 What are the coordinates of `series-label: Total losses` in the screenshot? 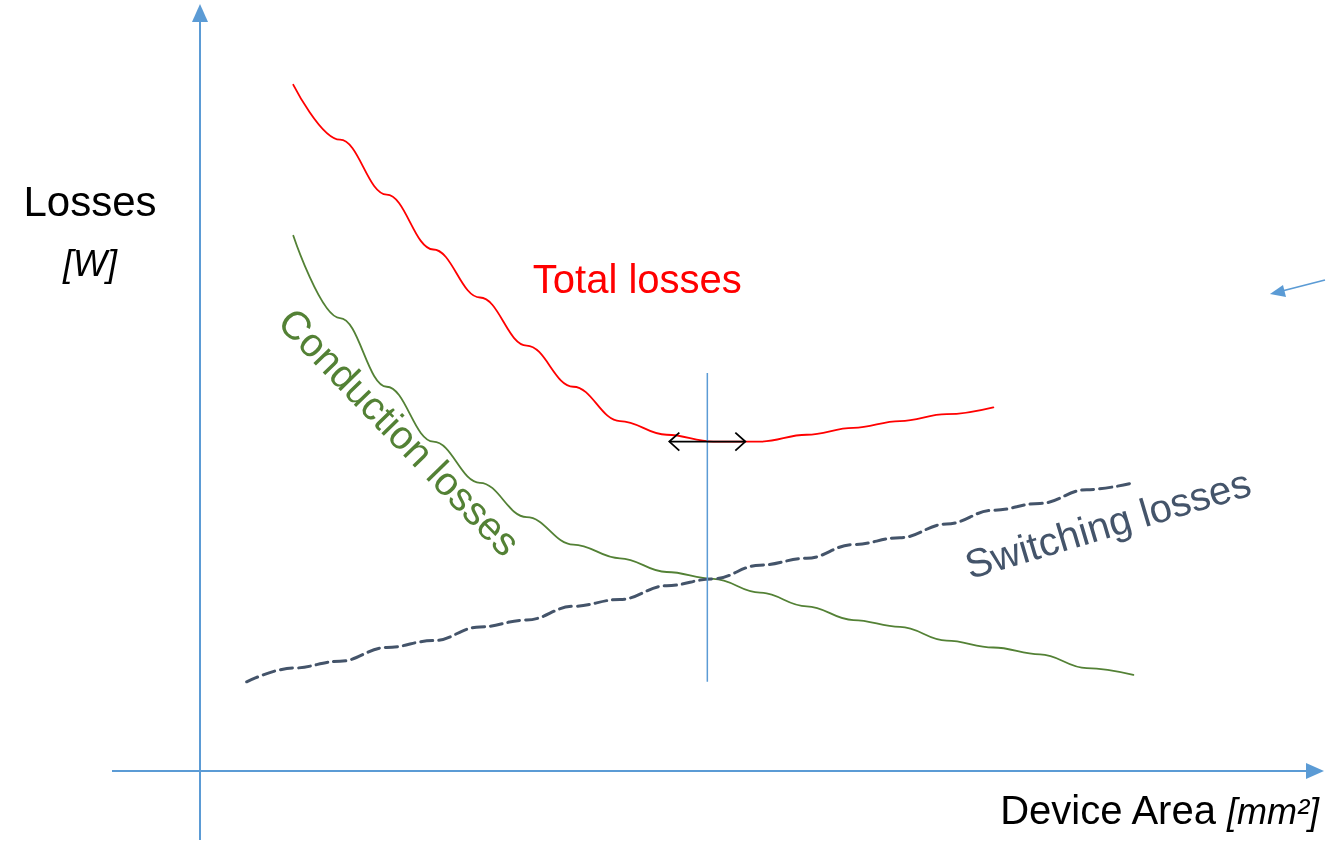 It's located at (637, 278).